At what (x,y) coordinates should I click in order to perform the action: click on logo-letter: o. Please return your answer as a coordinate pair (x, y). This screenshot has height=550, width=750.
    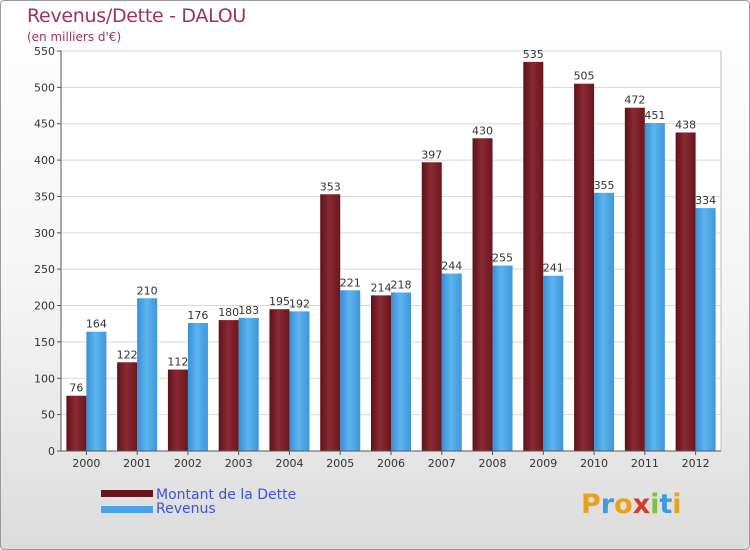
    Looking at the image, I should click on (623, 504).